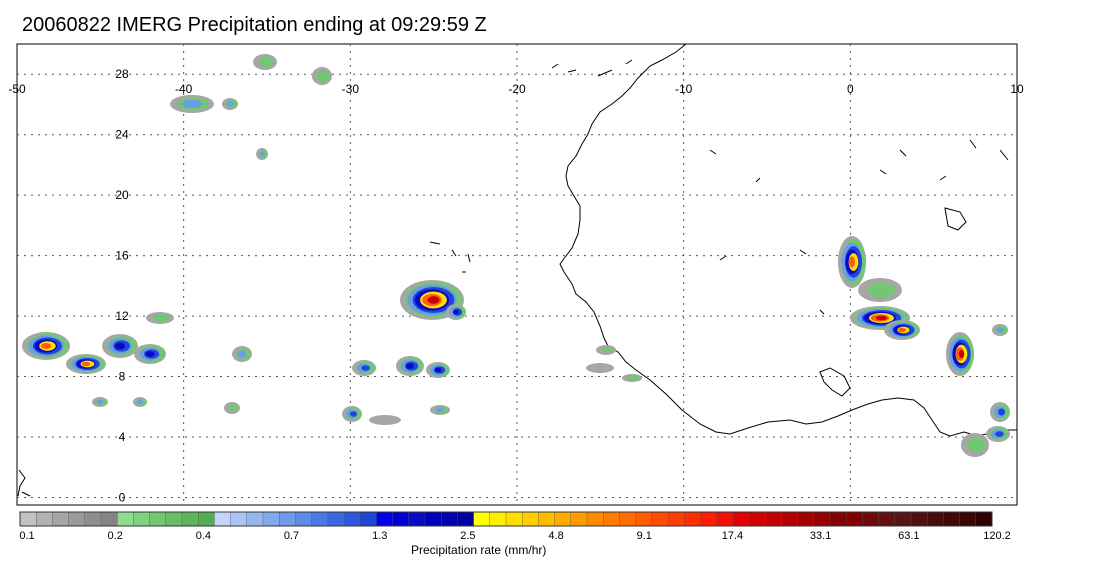  Describe the element at coordinates (122, 135) in the screenshot. I see `lat-tick-label: 24` at that location.